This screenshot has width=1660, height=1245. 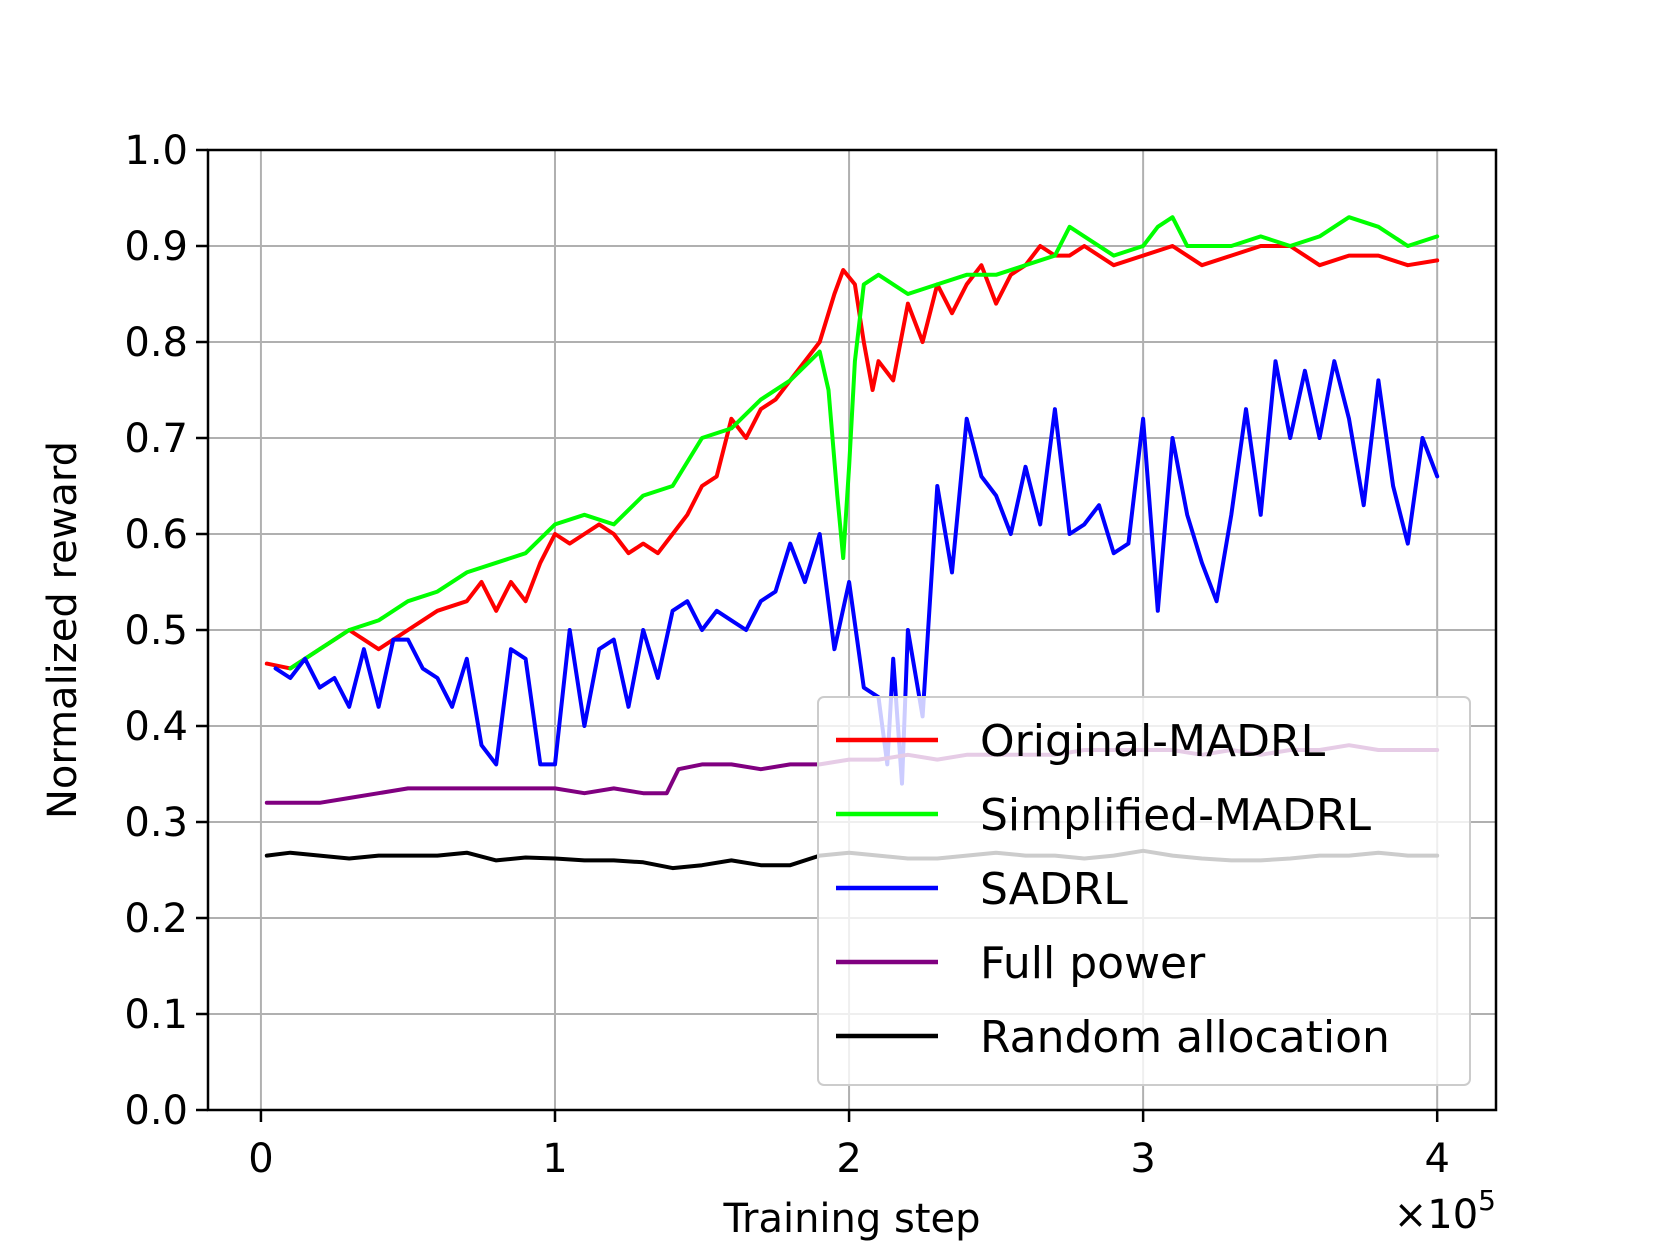 I want to click on y-tick-label: 0.2, so click(x=156, y=919).